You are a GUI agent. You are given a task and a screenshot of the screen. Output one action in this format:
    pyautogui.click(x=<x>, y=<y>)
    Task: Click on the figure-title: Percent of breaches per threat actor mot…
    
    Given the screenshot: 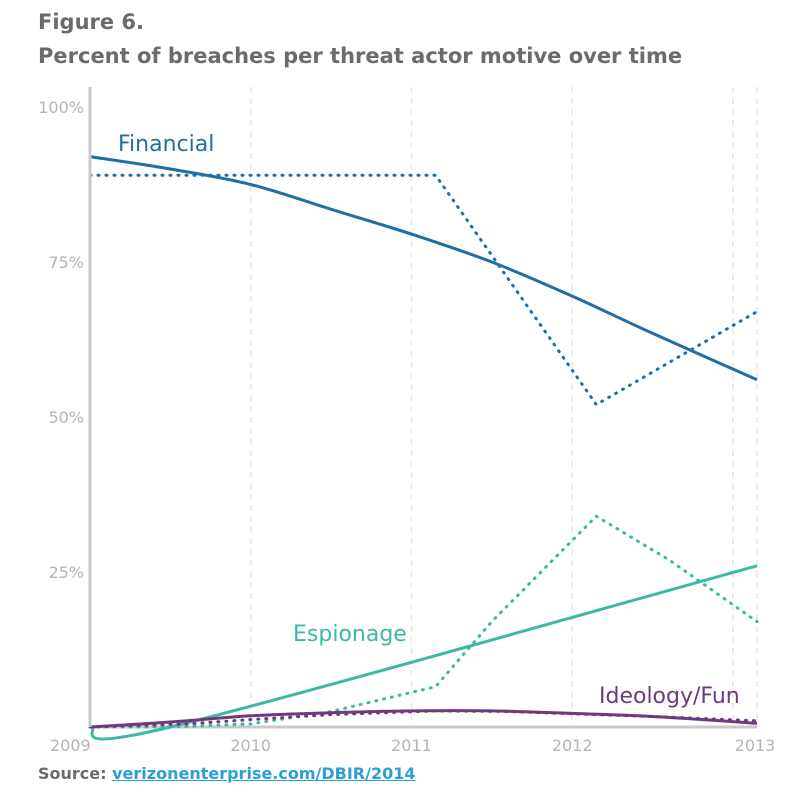 What is the action you would take?
    pyautogui.click(x=360, y=56)
    